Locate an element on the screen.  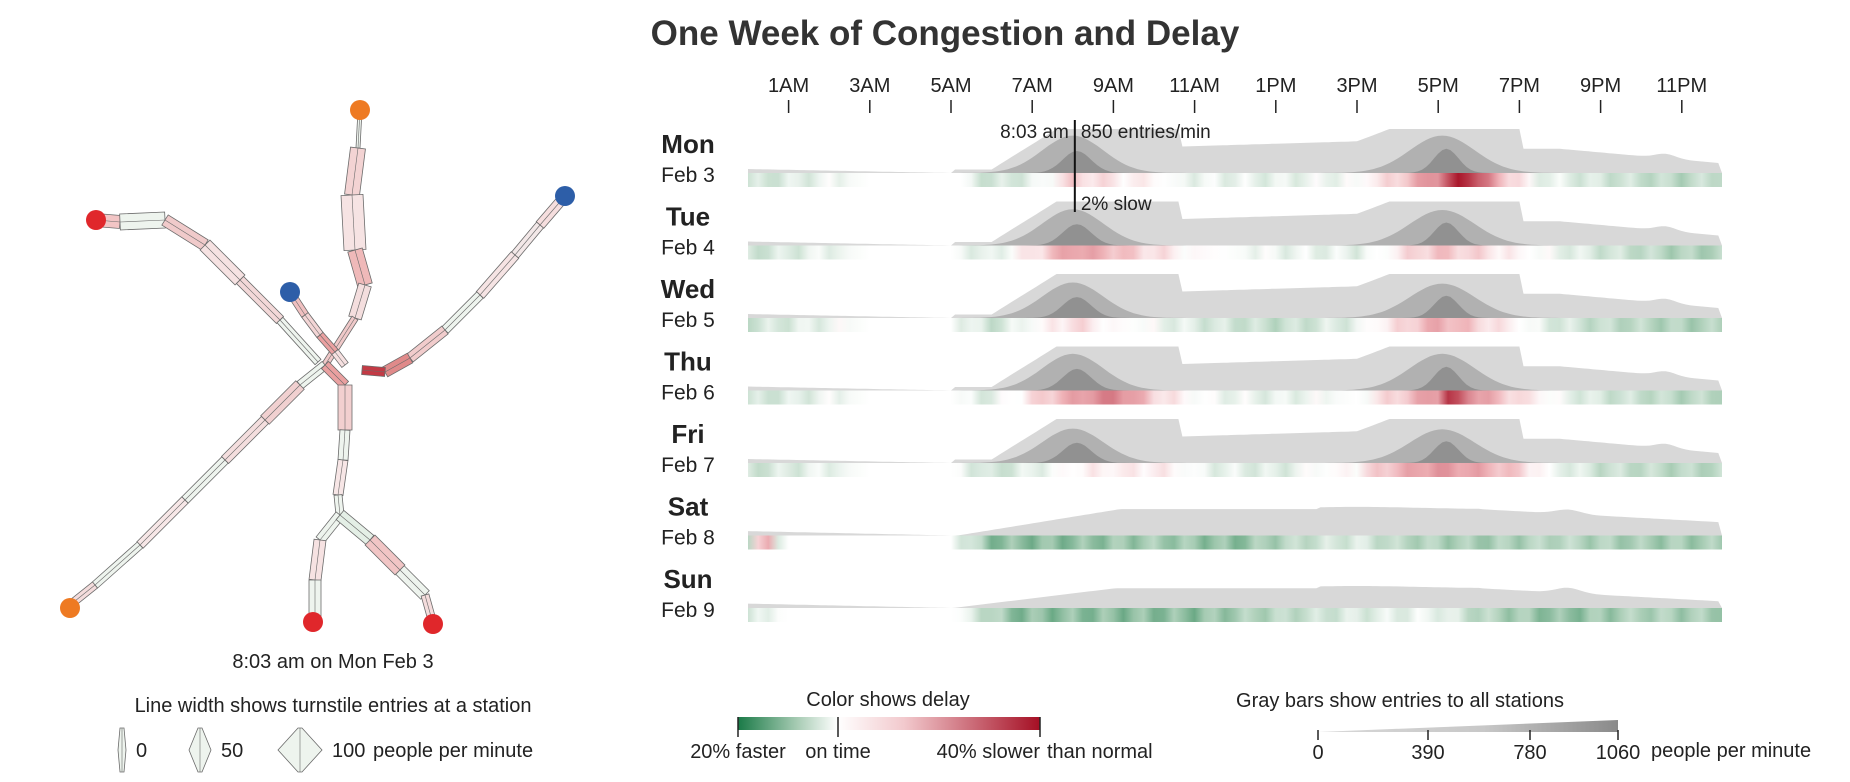
day-date: Feb 3 is located at coordinates (688, 175).